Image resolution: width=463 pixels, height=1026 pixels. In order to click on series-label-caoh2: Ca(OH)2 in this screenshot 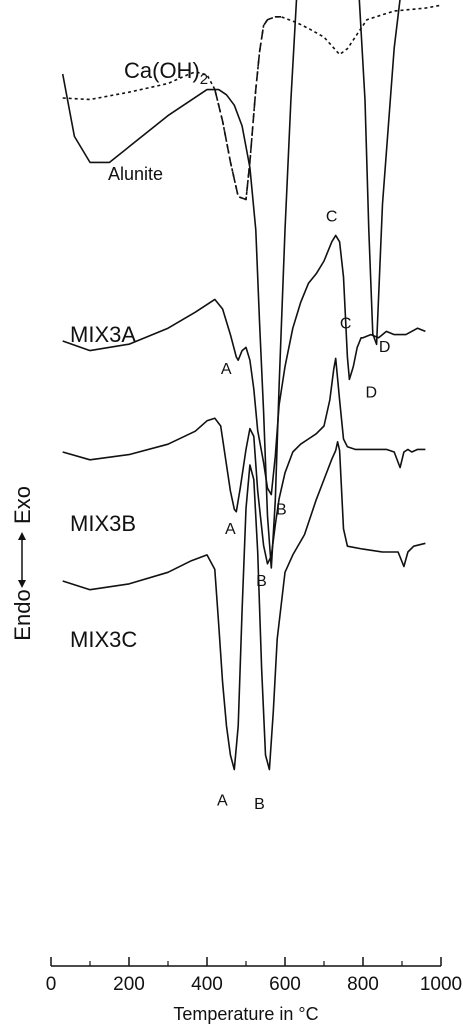, I will do `click(166, 73)`.